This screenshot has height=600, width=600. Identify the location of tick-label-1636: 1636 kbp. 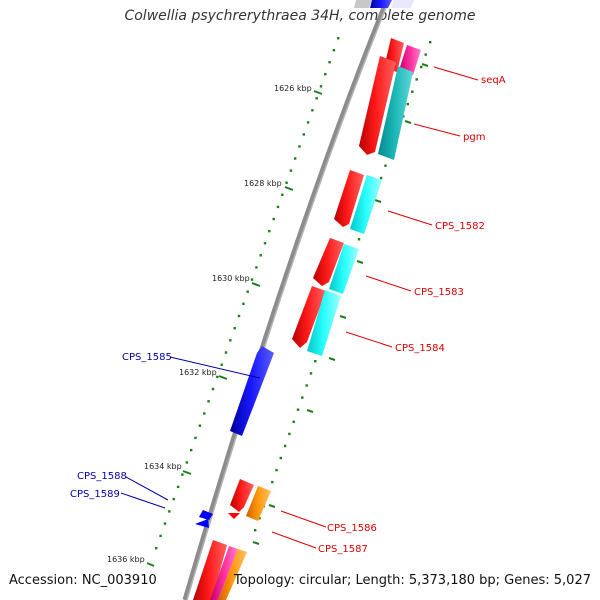
(126, 559).